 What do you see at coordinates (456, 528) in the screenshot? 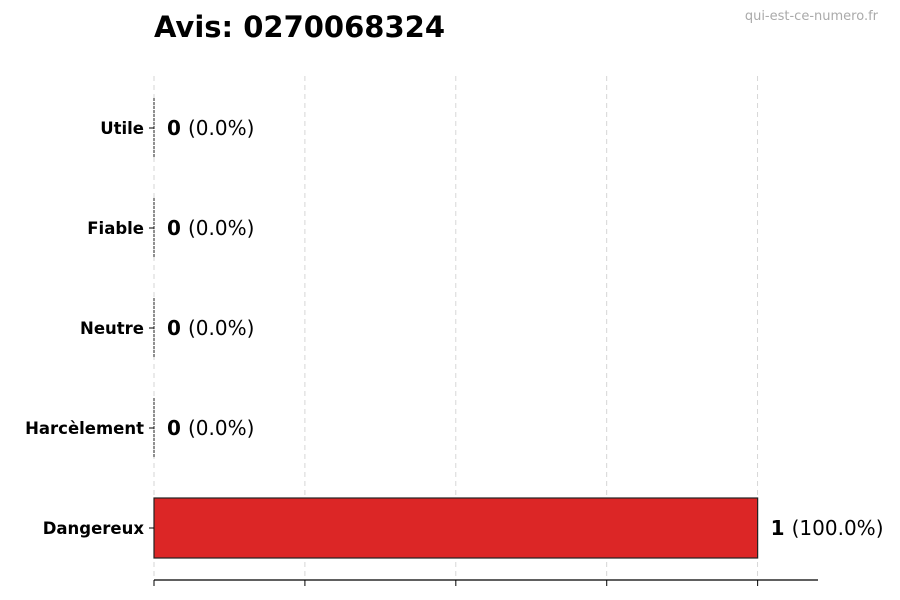
I see `bar` at bounding box center [456, 528].